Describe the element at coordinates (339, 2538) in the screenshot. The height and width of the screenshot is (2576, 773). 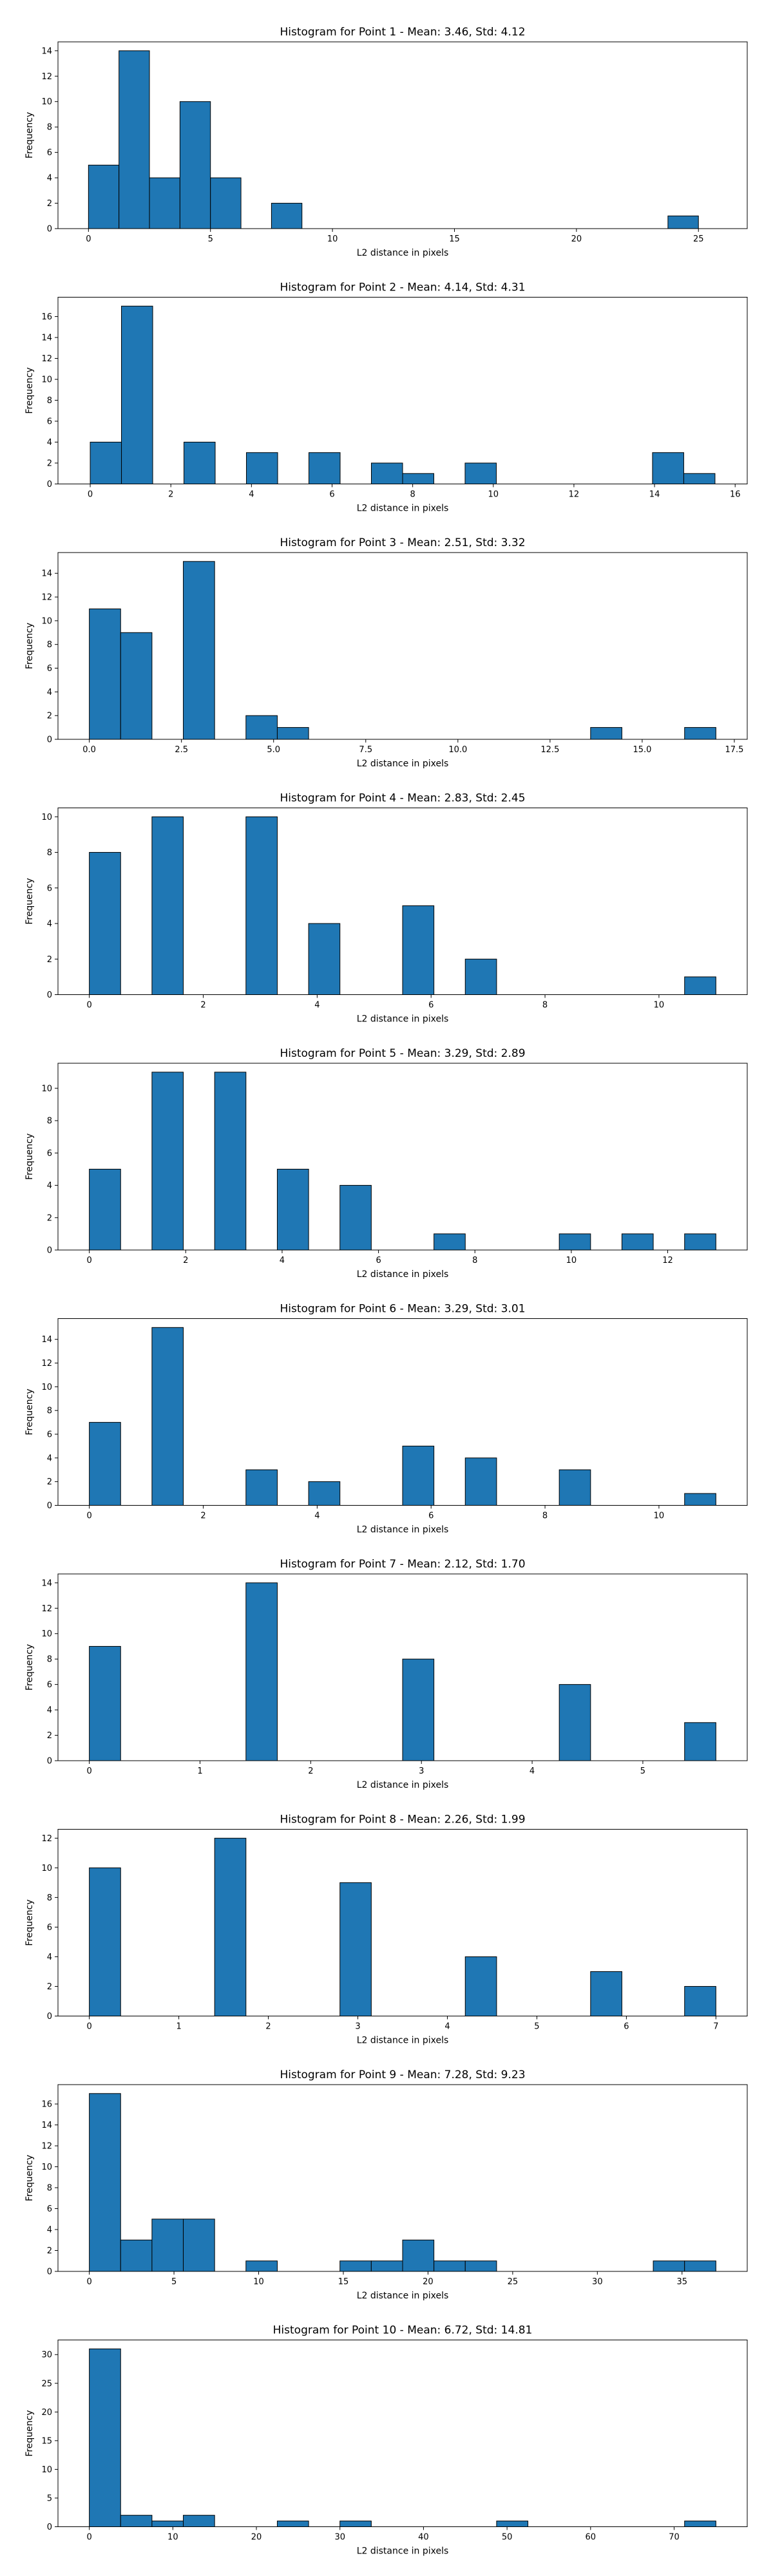
I see `x-tick-label: 30` at that location.